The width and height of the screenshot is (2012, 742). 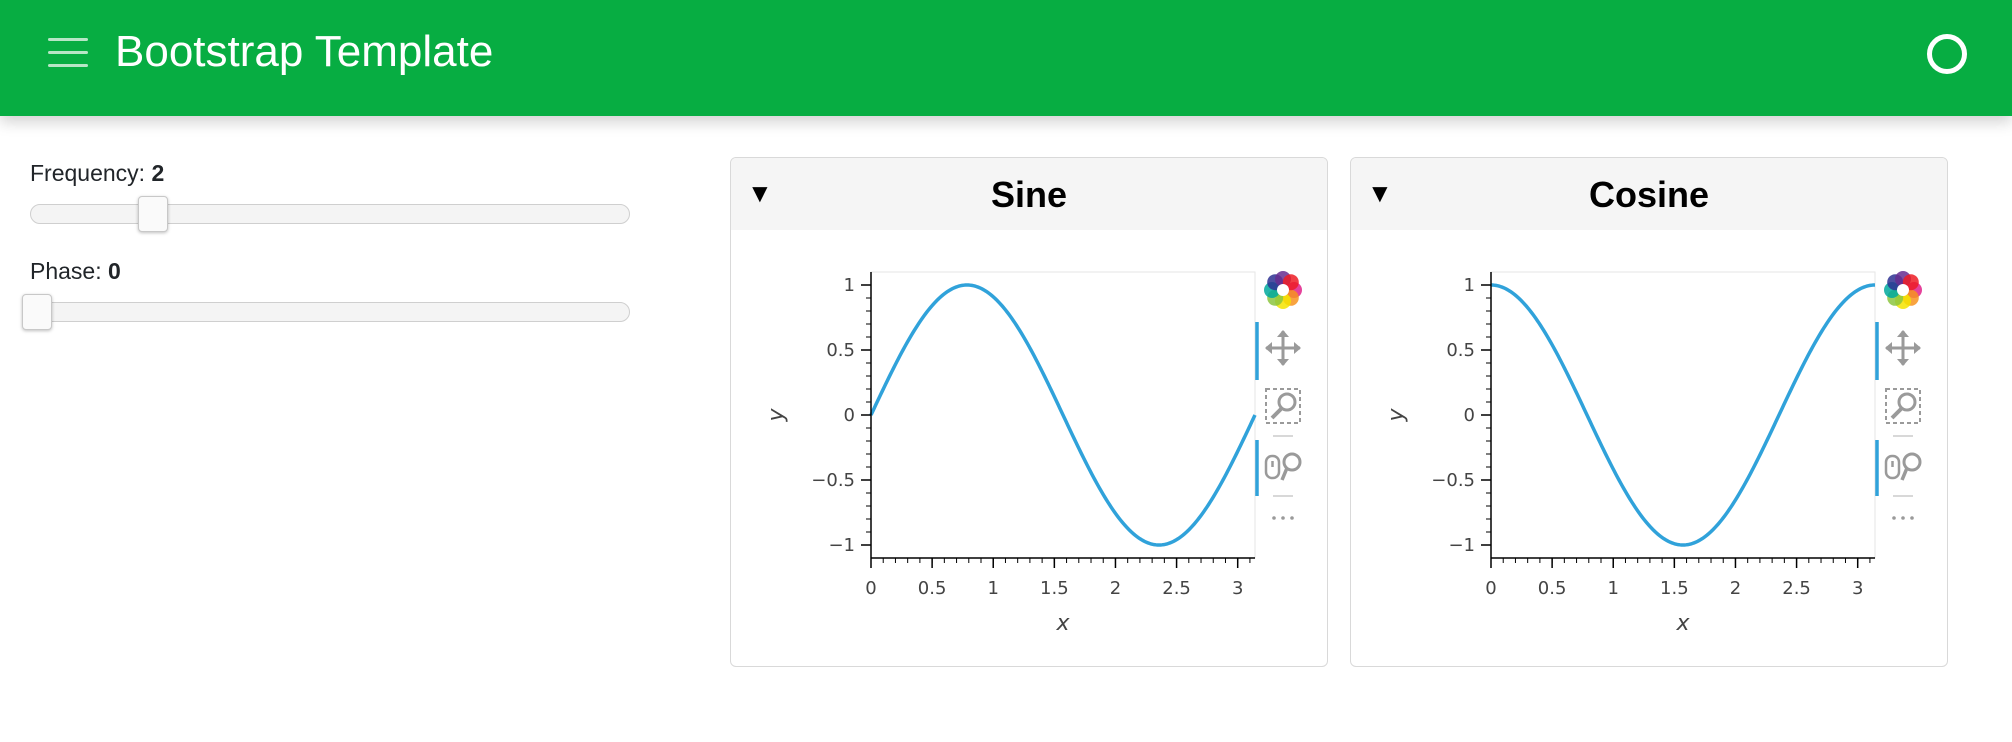 I want to click on cosine-card-collapse-toggle: ▼, so click(x=1380, y=193).